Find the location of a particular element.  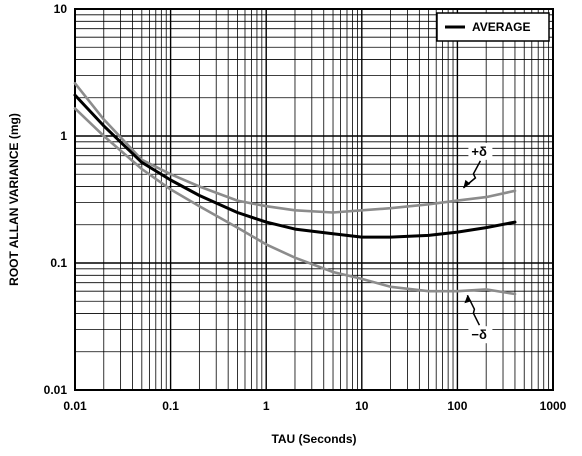

annotation-plus-bg is located at coordinates (480, 151).